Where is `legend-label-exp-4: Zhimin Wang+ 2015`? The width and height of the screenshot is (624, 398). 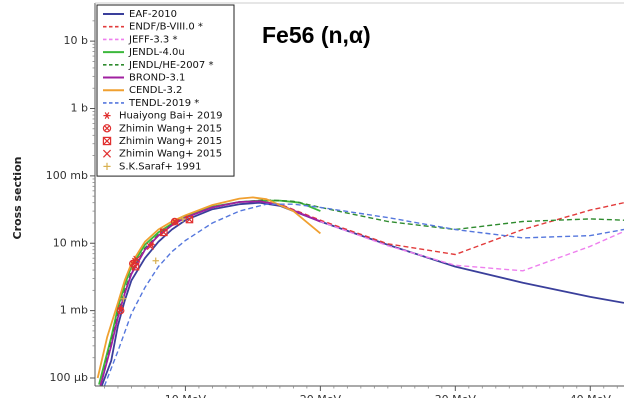 legend-label-exp-4: Zhimin Wang+ 2015 is located at coordinates (170, 154).